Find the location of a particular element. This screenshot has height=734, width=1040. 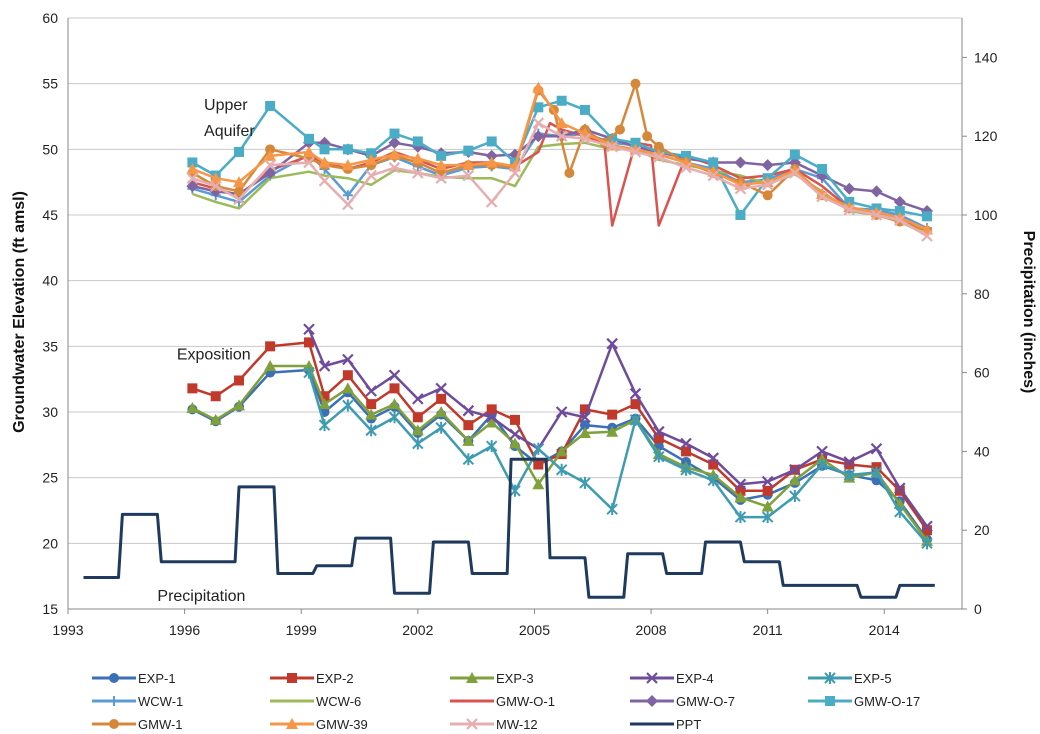

legend-label: WCW-1 is located at coordinates (160, 701).